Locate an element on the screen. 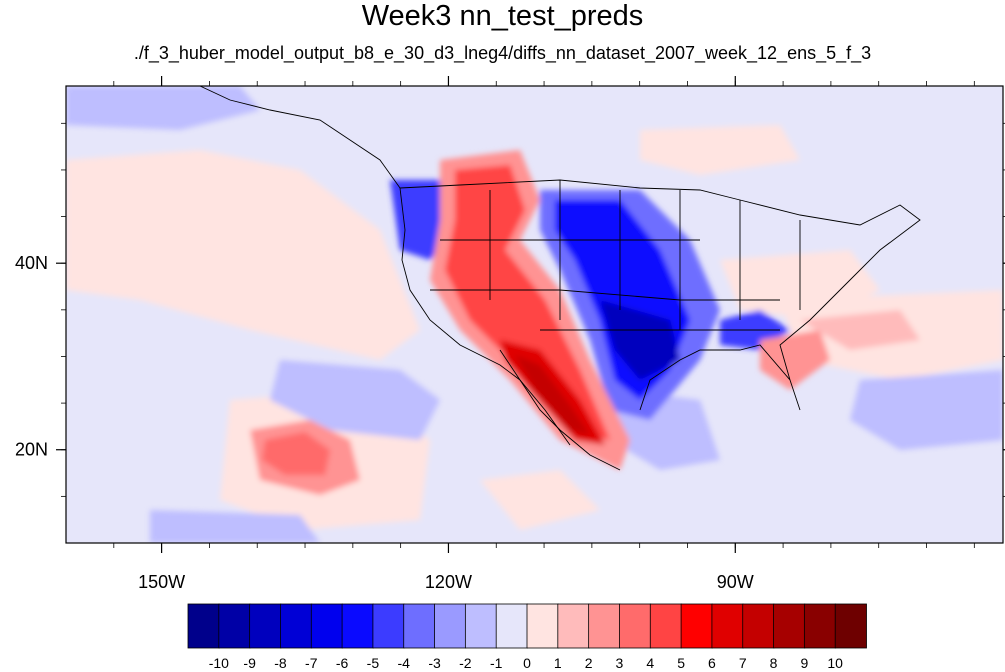 The width and height of the screenshot is (1005, 672). x-tick-label: 150W is located at coordinates (161, 582).